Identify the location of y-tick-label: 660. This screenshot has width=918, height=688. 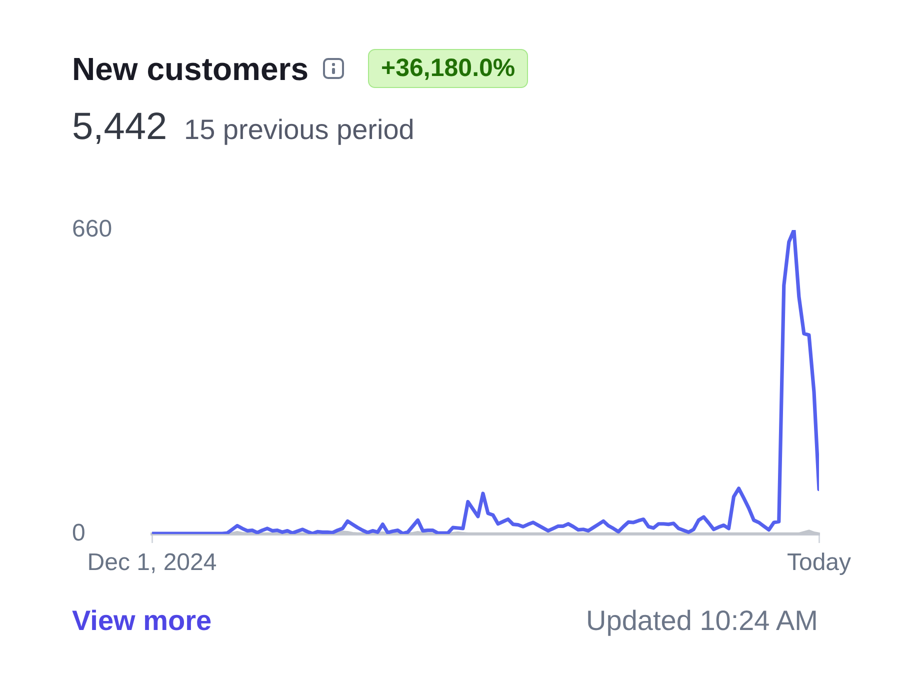
(92, 229).